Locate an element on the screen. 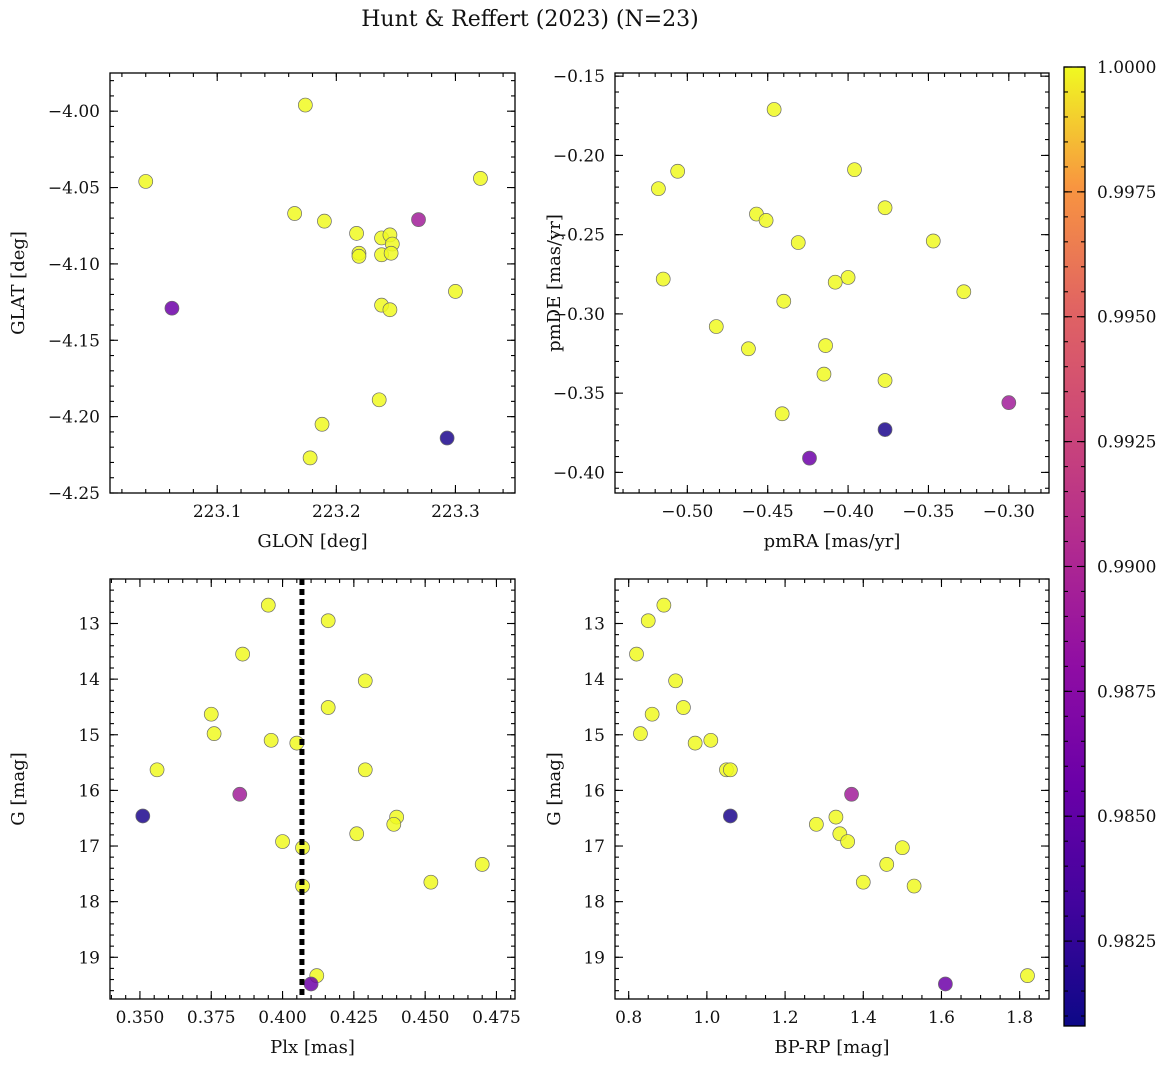 The width and height of the screenshot is (1173, 1067). colorbar-tick-label: 1.0000 is located at coordinates (1126, 68).